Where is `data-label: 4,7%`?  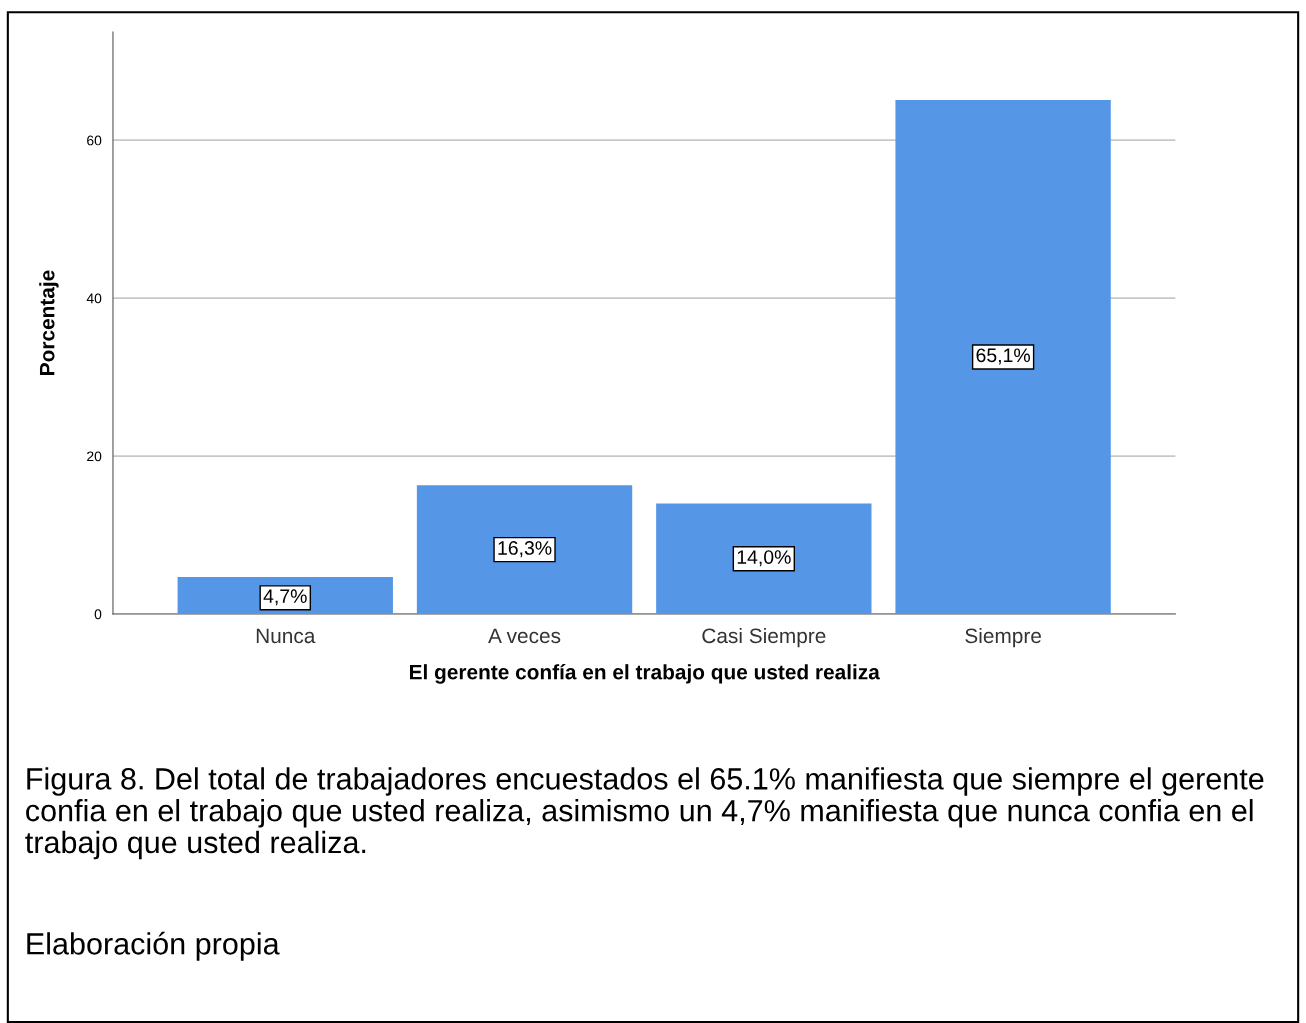
data-label: 4,7% is located at coordinates (285, 597).